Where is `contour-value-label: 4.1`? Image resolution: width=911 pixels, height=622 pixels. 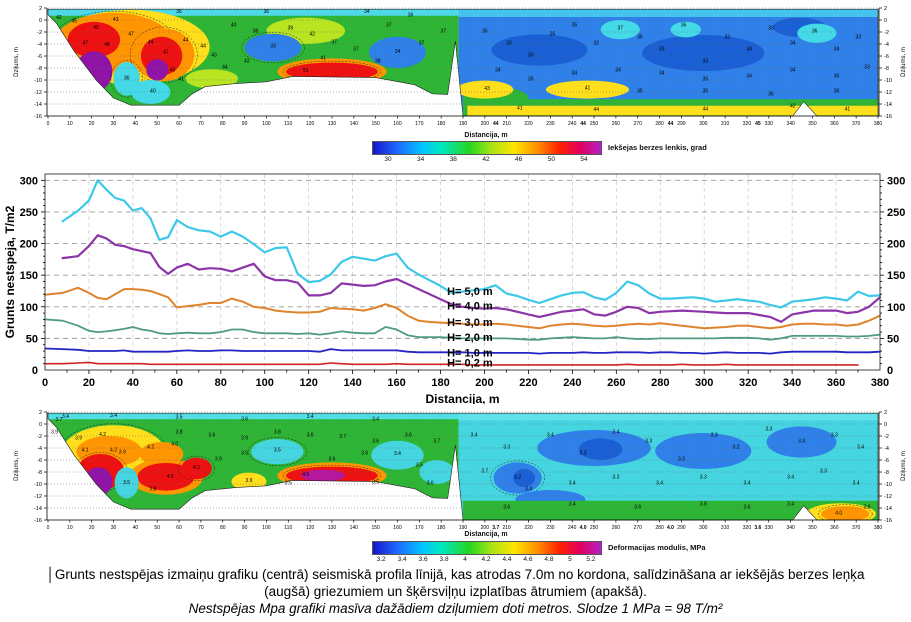
contour-value-label: 4.1 is located at coordinates (85, 451).